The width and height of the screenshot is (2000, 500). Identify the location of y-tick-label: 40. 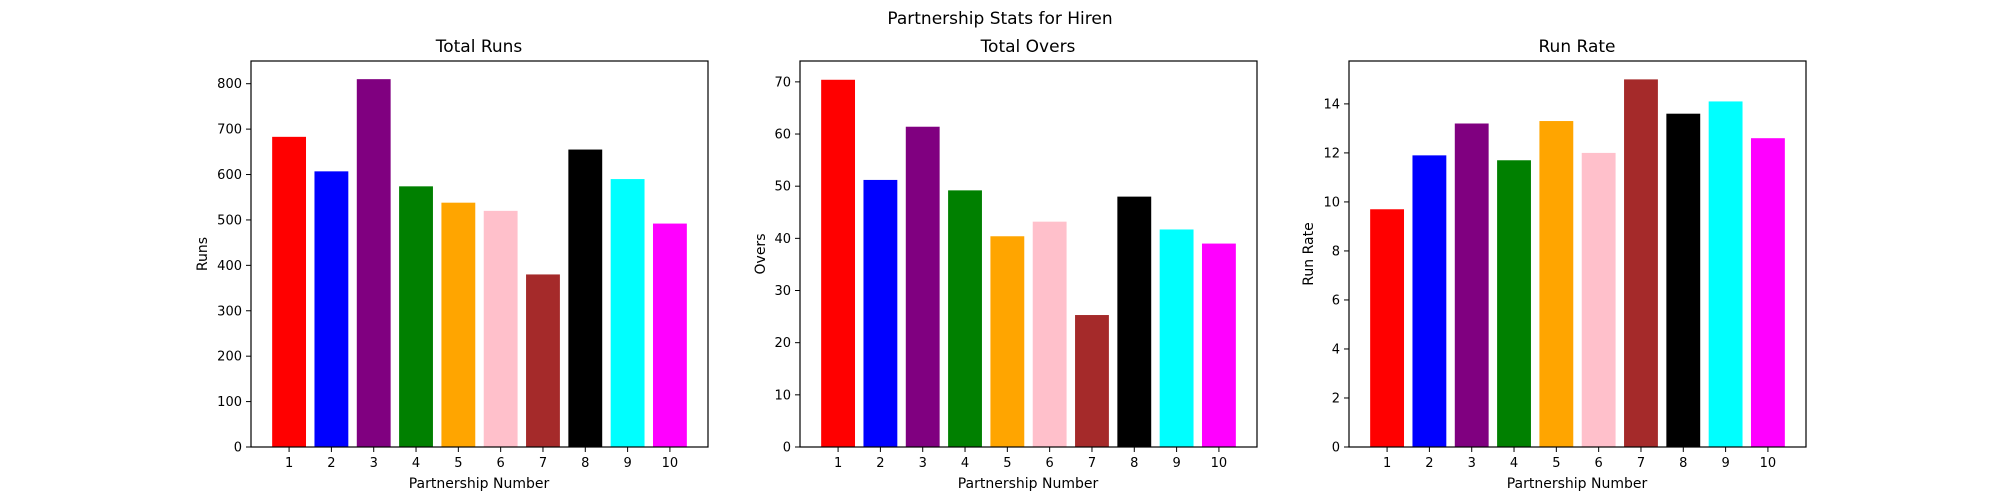
(782, 239).